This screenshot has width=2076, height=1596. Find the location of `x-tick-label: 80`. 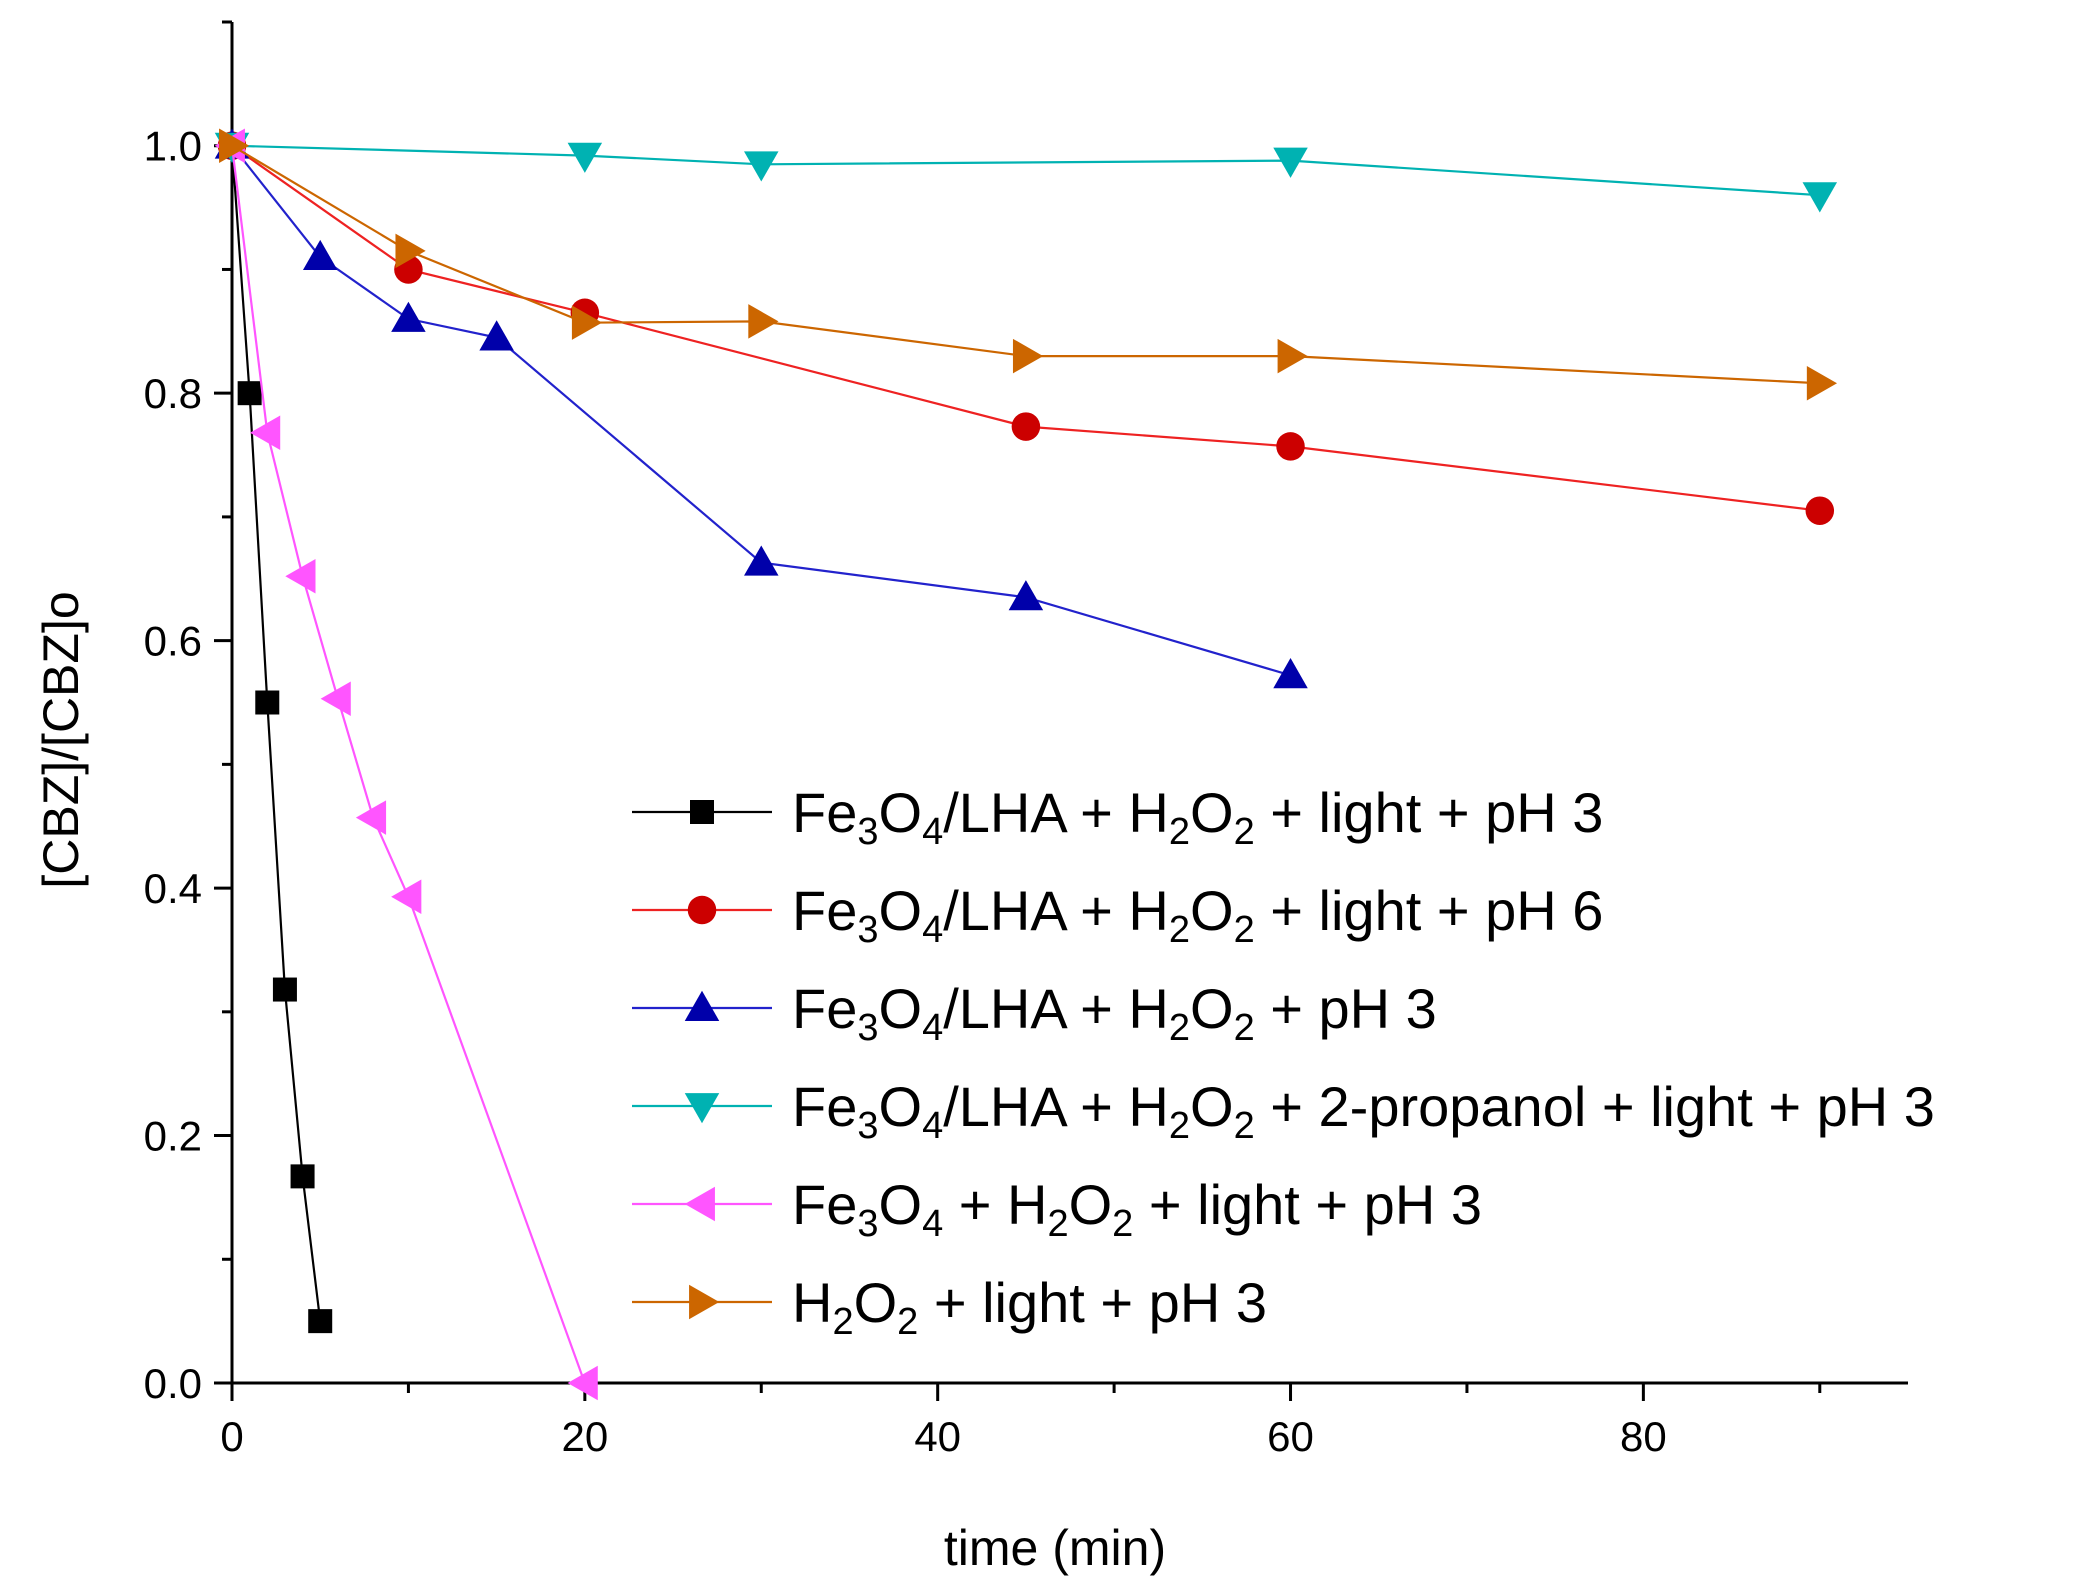

x-tick-label: 80 is located at coordinates (1643, 1436).